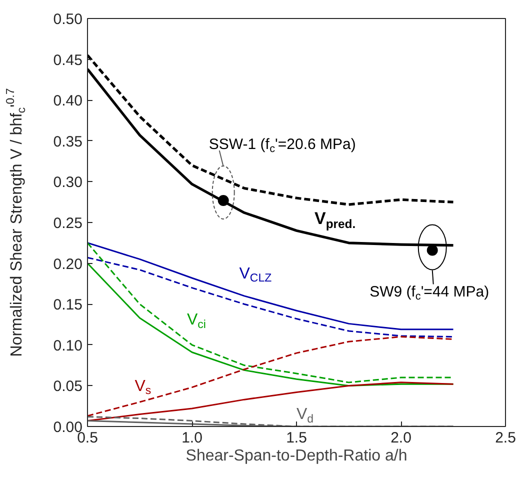 This screenshot has width=516, height=477. I want to click on x-axis-title: Shear-Span-to-Depth-Ratio a/h, so click(297, 456).